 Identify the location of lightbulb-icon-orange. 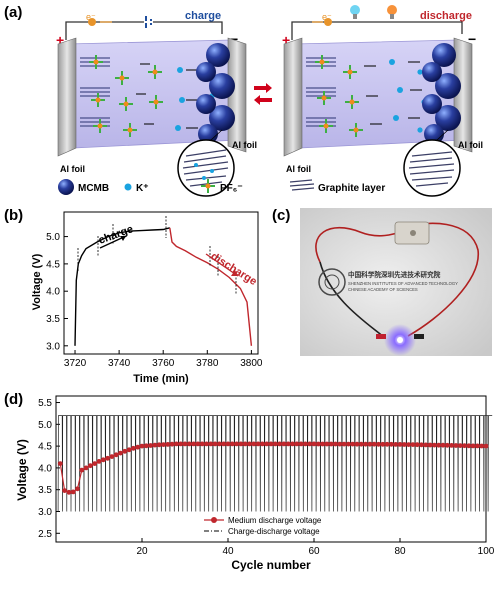
(392, 12).